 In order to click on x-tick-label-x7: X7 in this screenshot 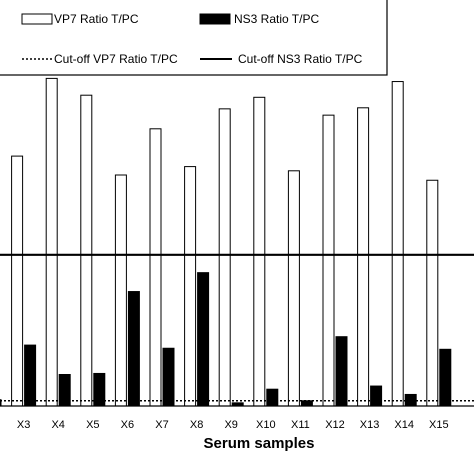, I will do `click(161, 425)`.